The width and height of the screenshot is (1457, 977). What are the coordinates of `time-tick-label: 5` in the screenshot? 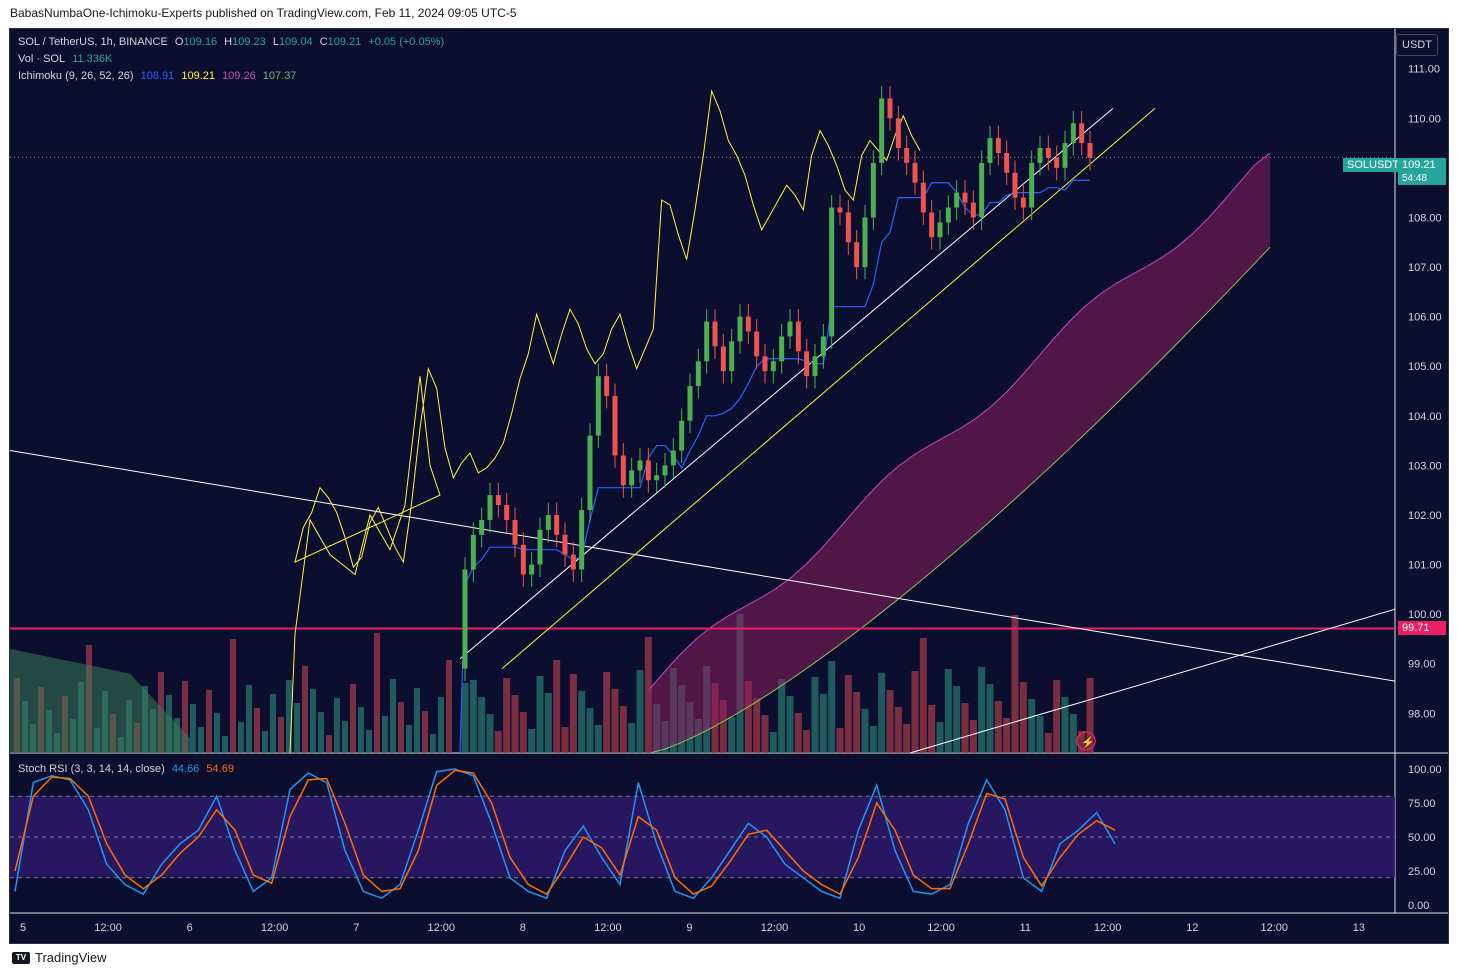 It's located at (23, 928).